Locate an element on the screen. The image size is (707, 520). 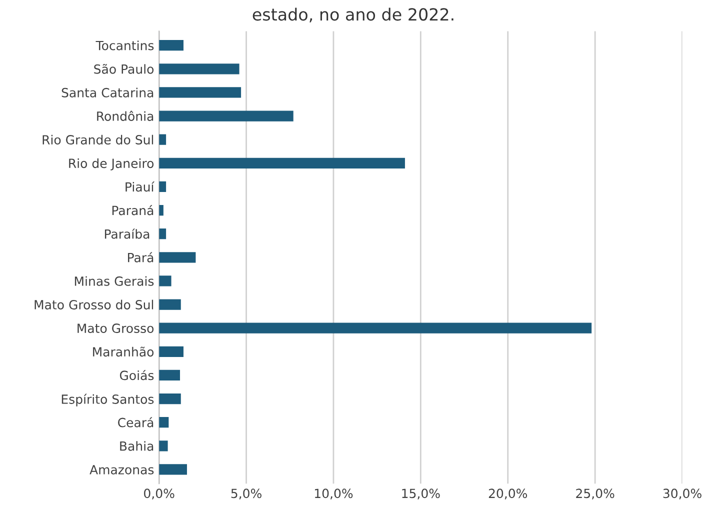
y-tick-label: Mato Grosso is located at coordinates (116, 329).